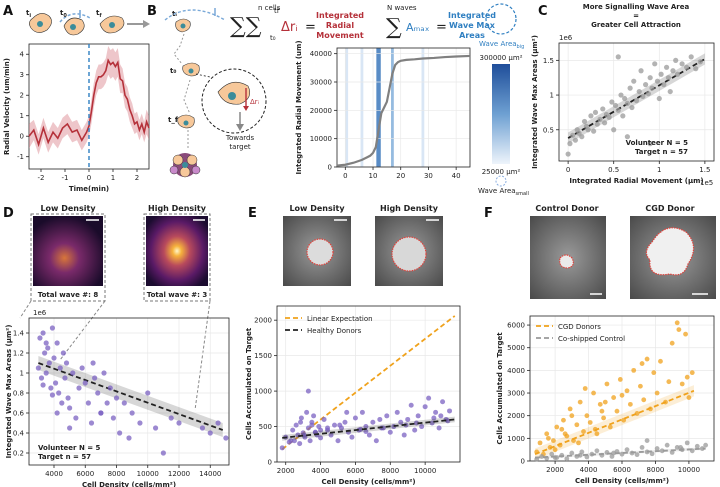 Image resolution: width=720 pixels, height=487 pixels. Describe the element at coordinates (472, 15) in the screenshot. I see `eq2-label-1: Integrated` at that location.